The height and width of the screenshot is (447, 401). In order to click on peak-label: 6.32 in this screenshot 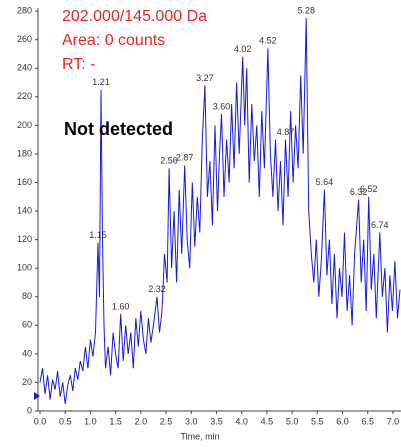, I will do `click(359, 192)`.